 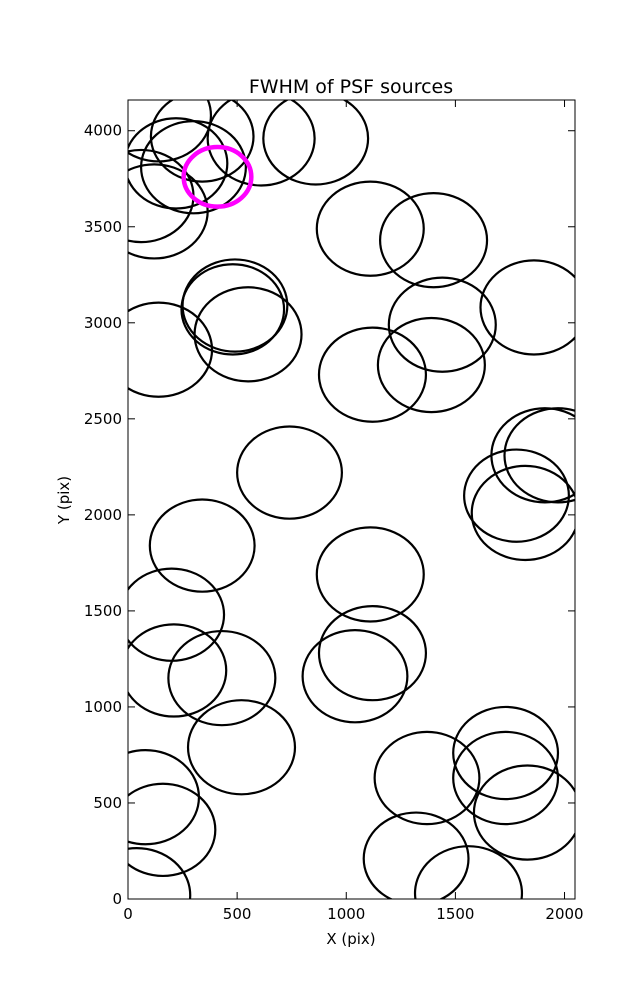 What do you see at coordinates (346, 914) in the screenshot?
I see `x-tick-label-2: 1000` at bounding box center [346, 914].